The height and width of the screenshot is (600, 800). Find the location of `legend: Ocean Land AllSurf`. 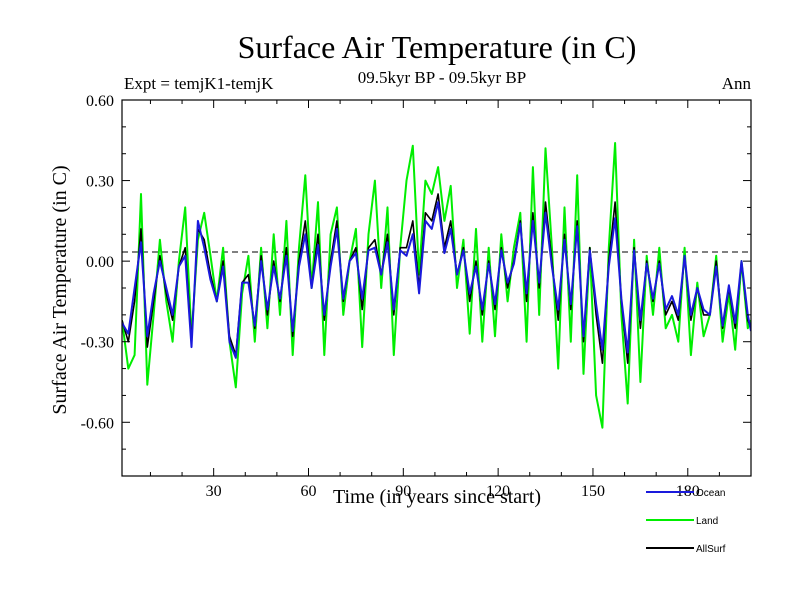

legend: Ocean Land AllSurf is located at coordinates (686, 521).